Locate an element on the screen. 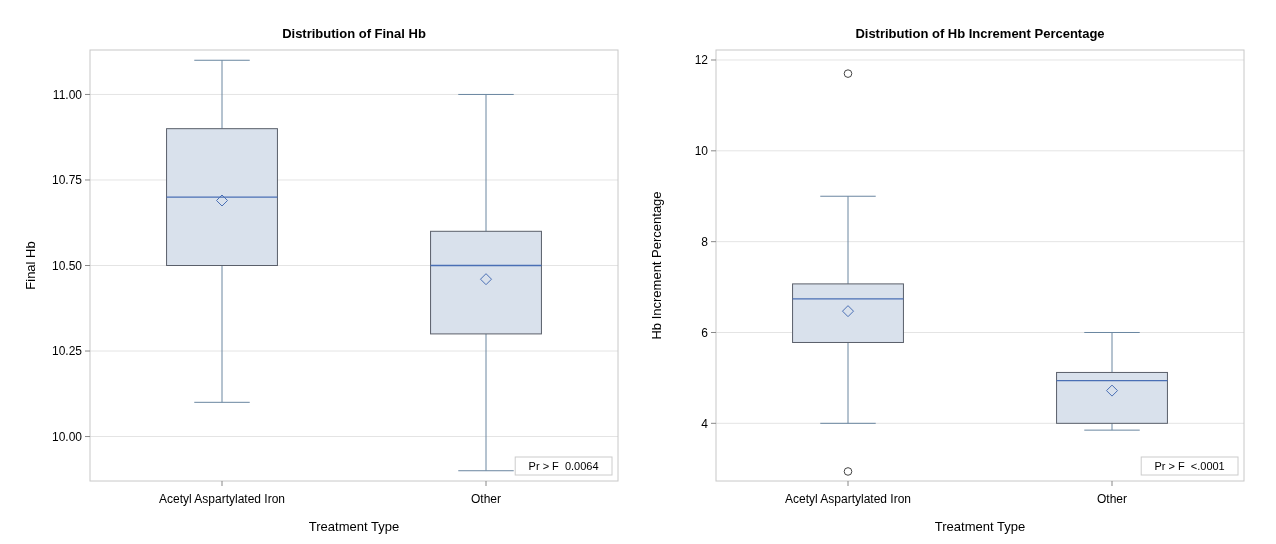  y-tick-label: 10.00 is located at coordinates (67, 436).